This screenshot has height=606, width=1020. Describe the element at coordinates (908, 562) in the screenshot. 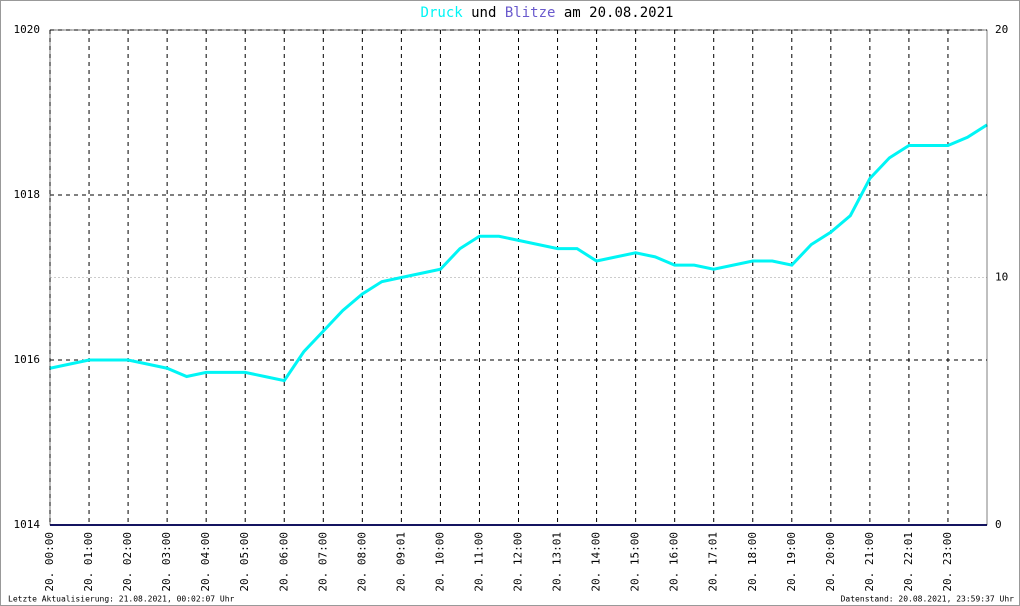

I see `x-tick-label: 20. 22:01` at that location.